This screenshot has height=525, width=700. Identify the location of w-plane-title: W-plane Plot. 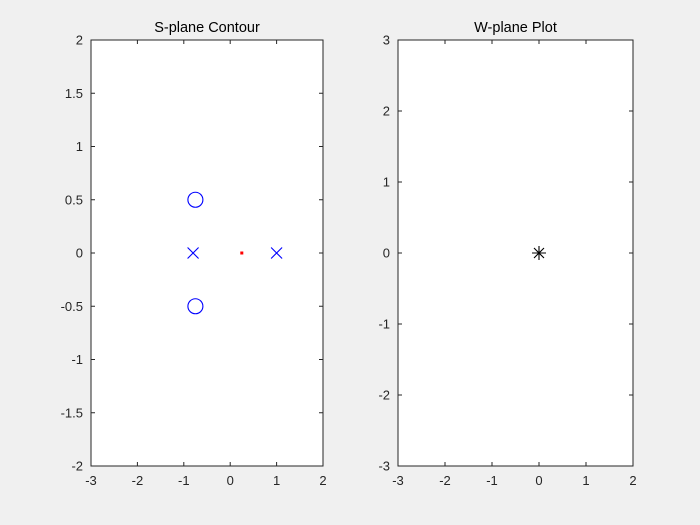
(515, 28).